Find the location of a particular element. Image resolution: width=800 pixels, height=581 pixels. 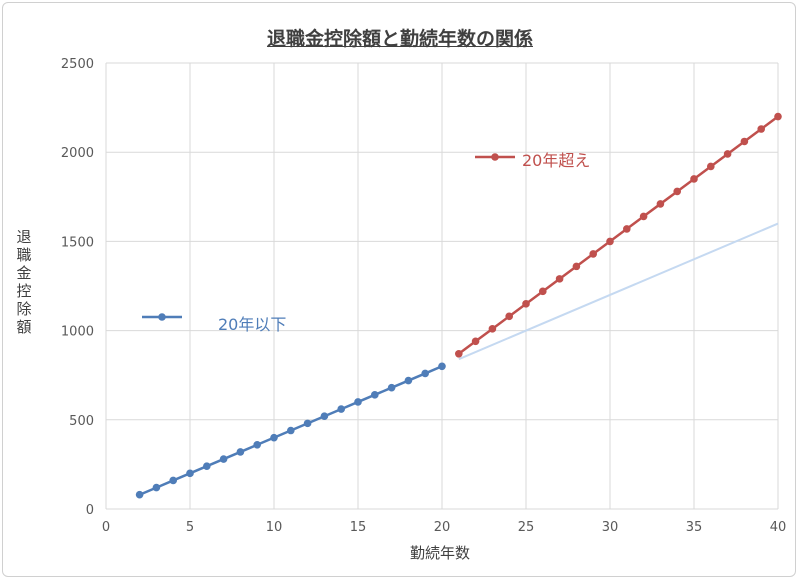

y-axis-title: 退職金控除額 is located at coordinates (24, 282).